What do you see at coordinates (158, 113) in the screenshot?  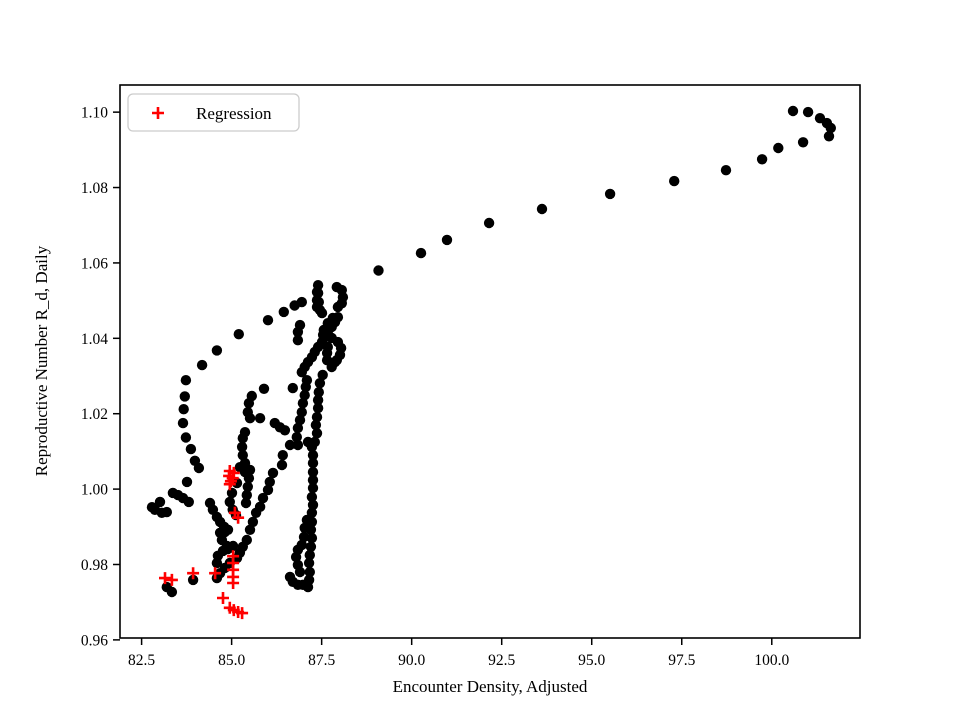 I see `regression-plus-icon` at bounding box center [158, 113].